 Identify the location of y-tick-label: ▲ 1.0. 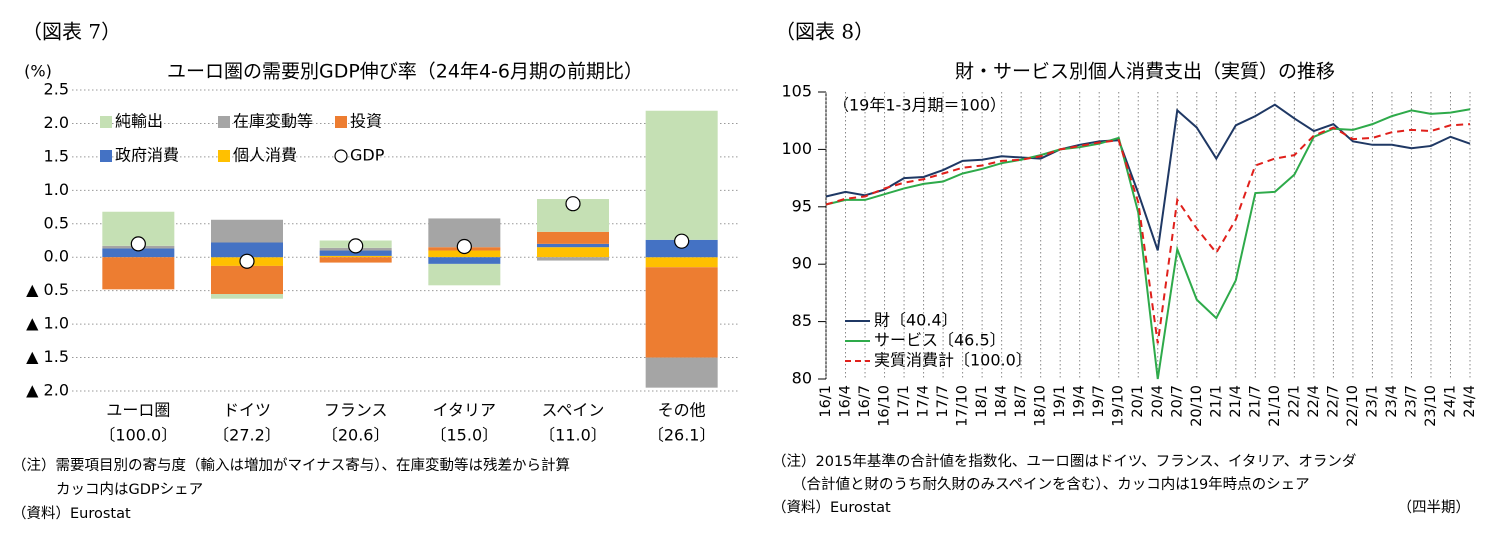
(47, 323).